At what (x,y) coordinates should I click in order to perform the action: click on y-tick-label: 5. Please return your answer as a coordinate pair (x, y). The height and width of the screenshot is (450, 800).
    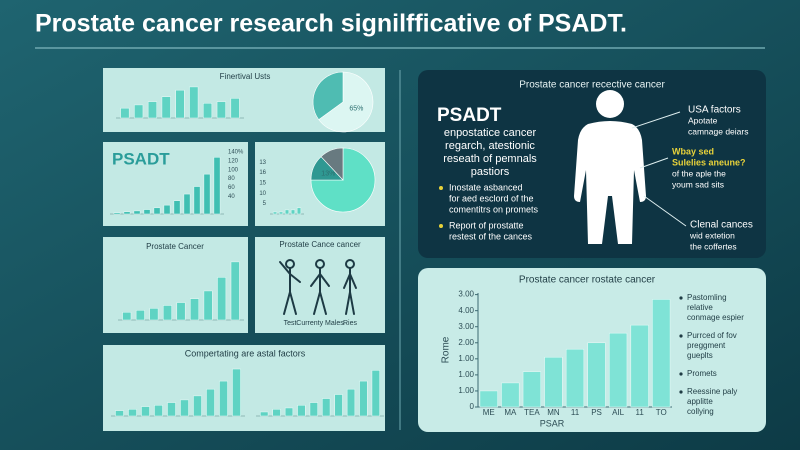
    Looking at the image, I should click on (265, 204).